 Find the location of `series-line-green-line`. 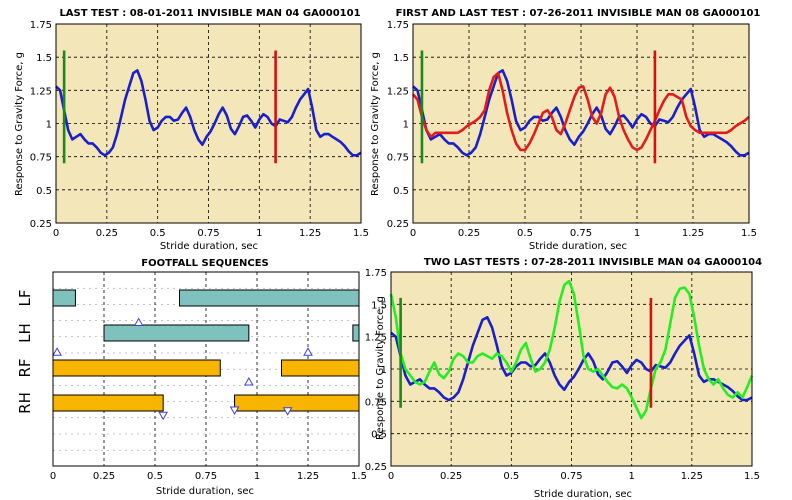

series-line-green-line is located at coordinates (571, 349).